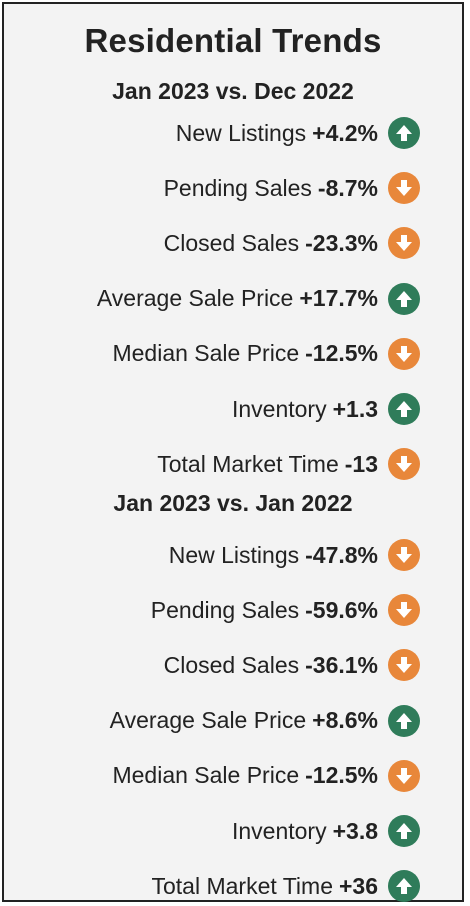 Image resolution: width=470 pixels, height=906 pixels. I want to click on page-title: Residential Trends, so click(233, 40).